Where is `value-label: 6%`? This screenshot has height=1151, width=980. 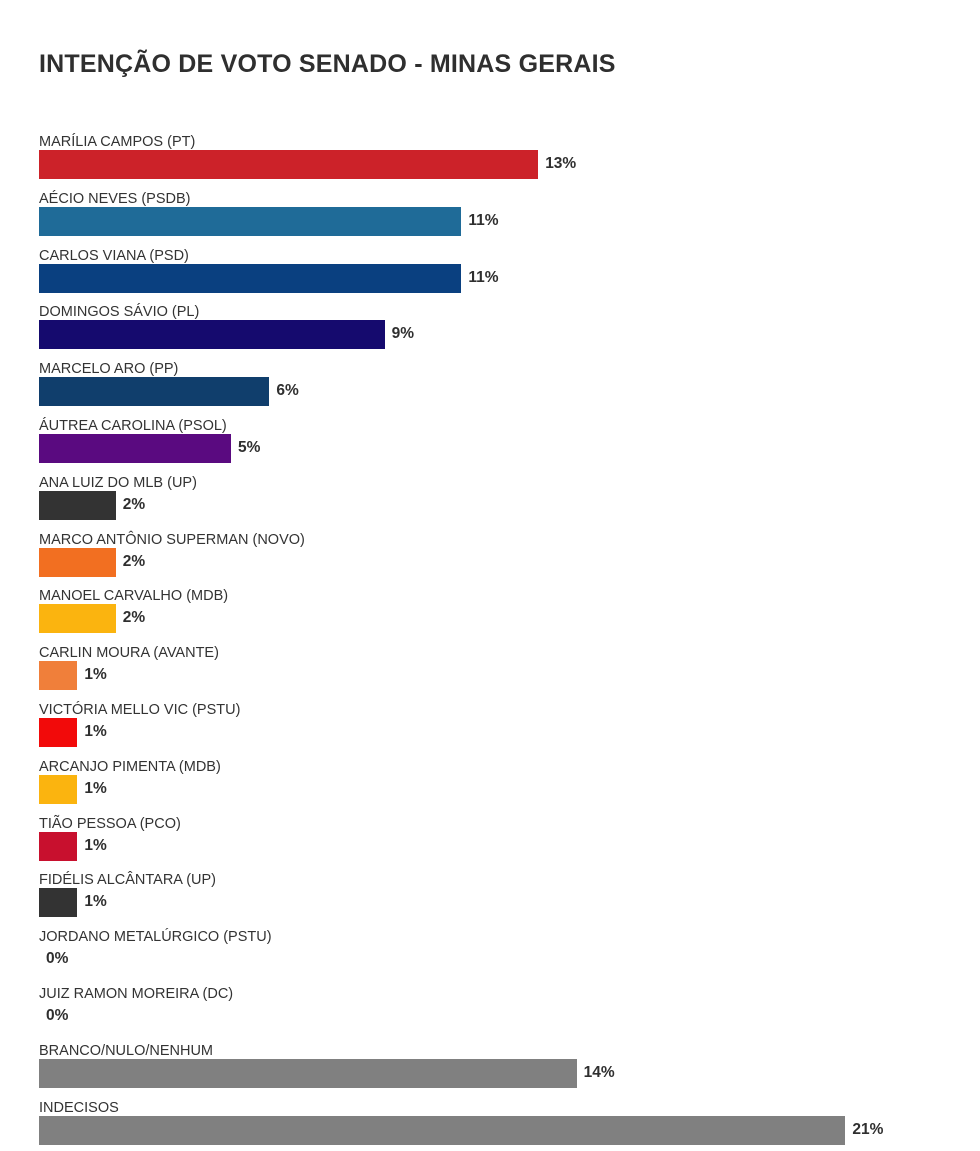 value-label: 6% is located at coordinates (287, 391).